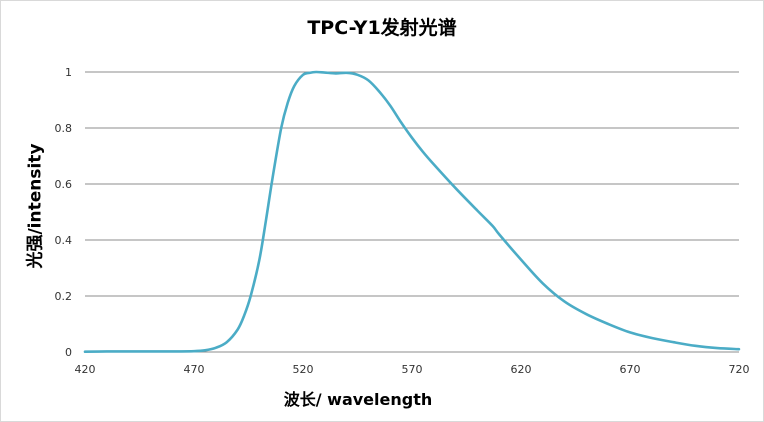 This screenshot has height=422, width=764. I want to click on x-axis-label: 波长/ wavelength, so click(358, 399).